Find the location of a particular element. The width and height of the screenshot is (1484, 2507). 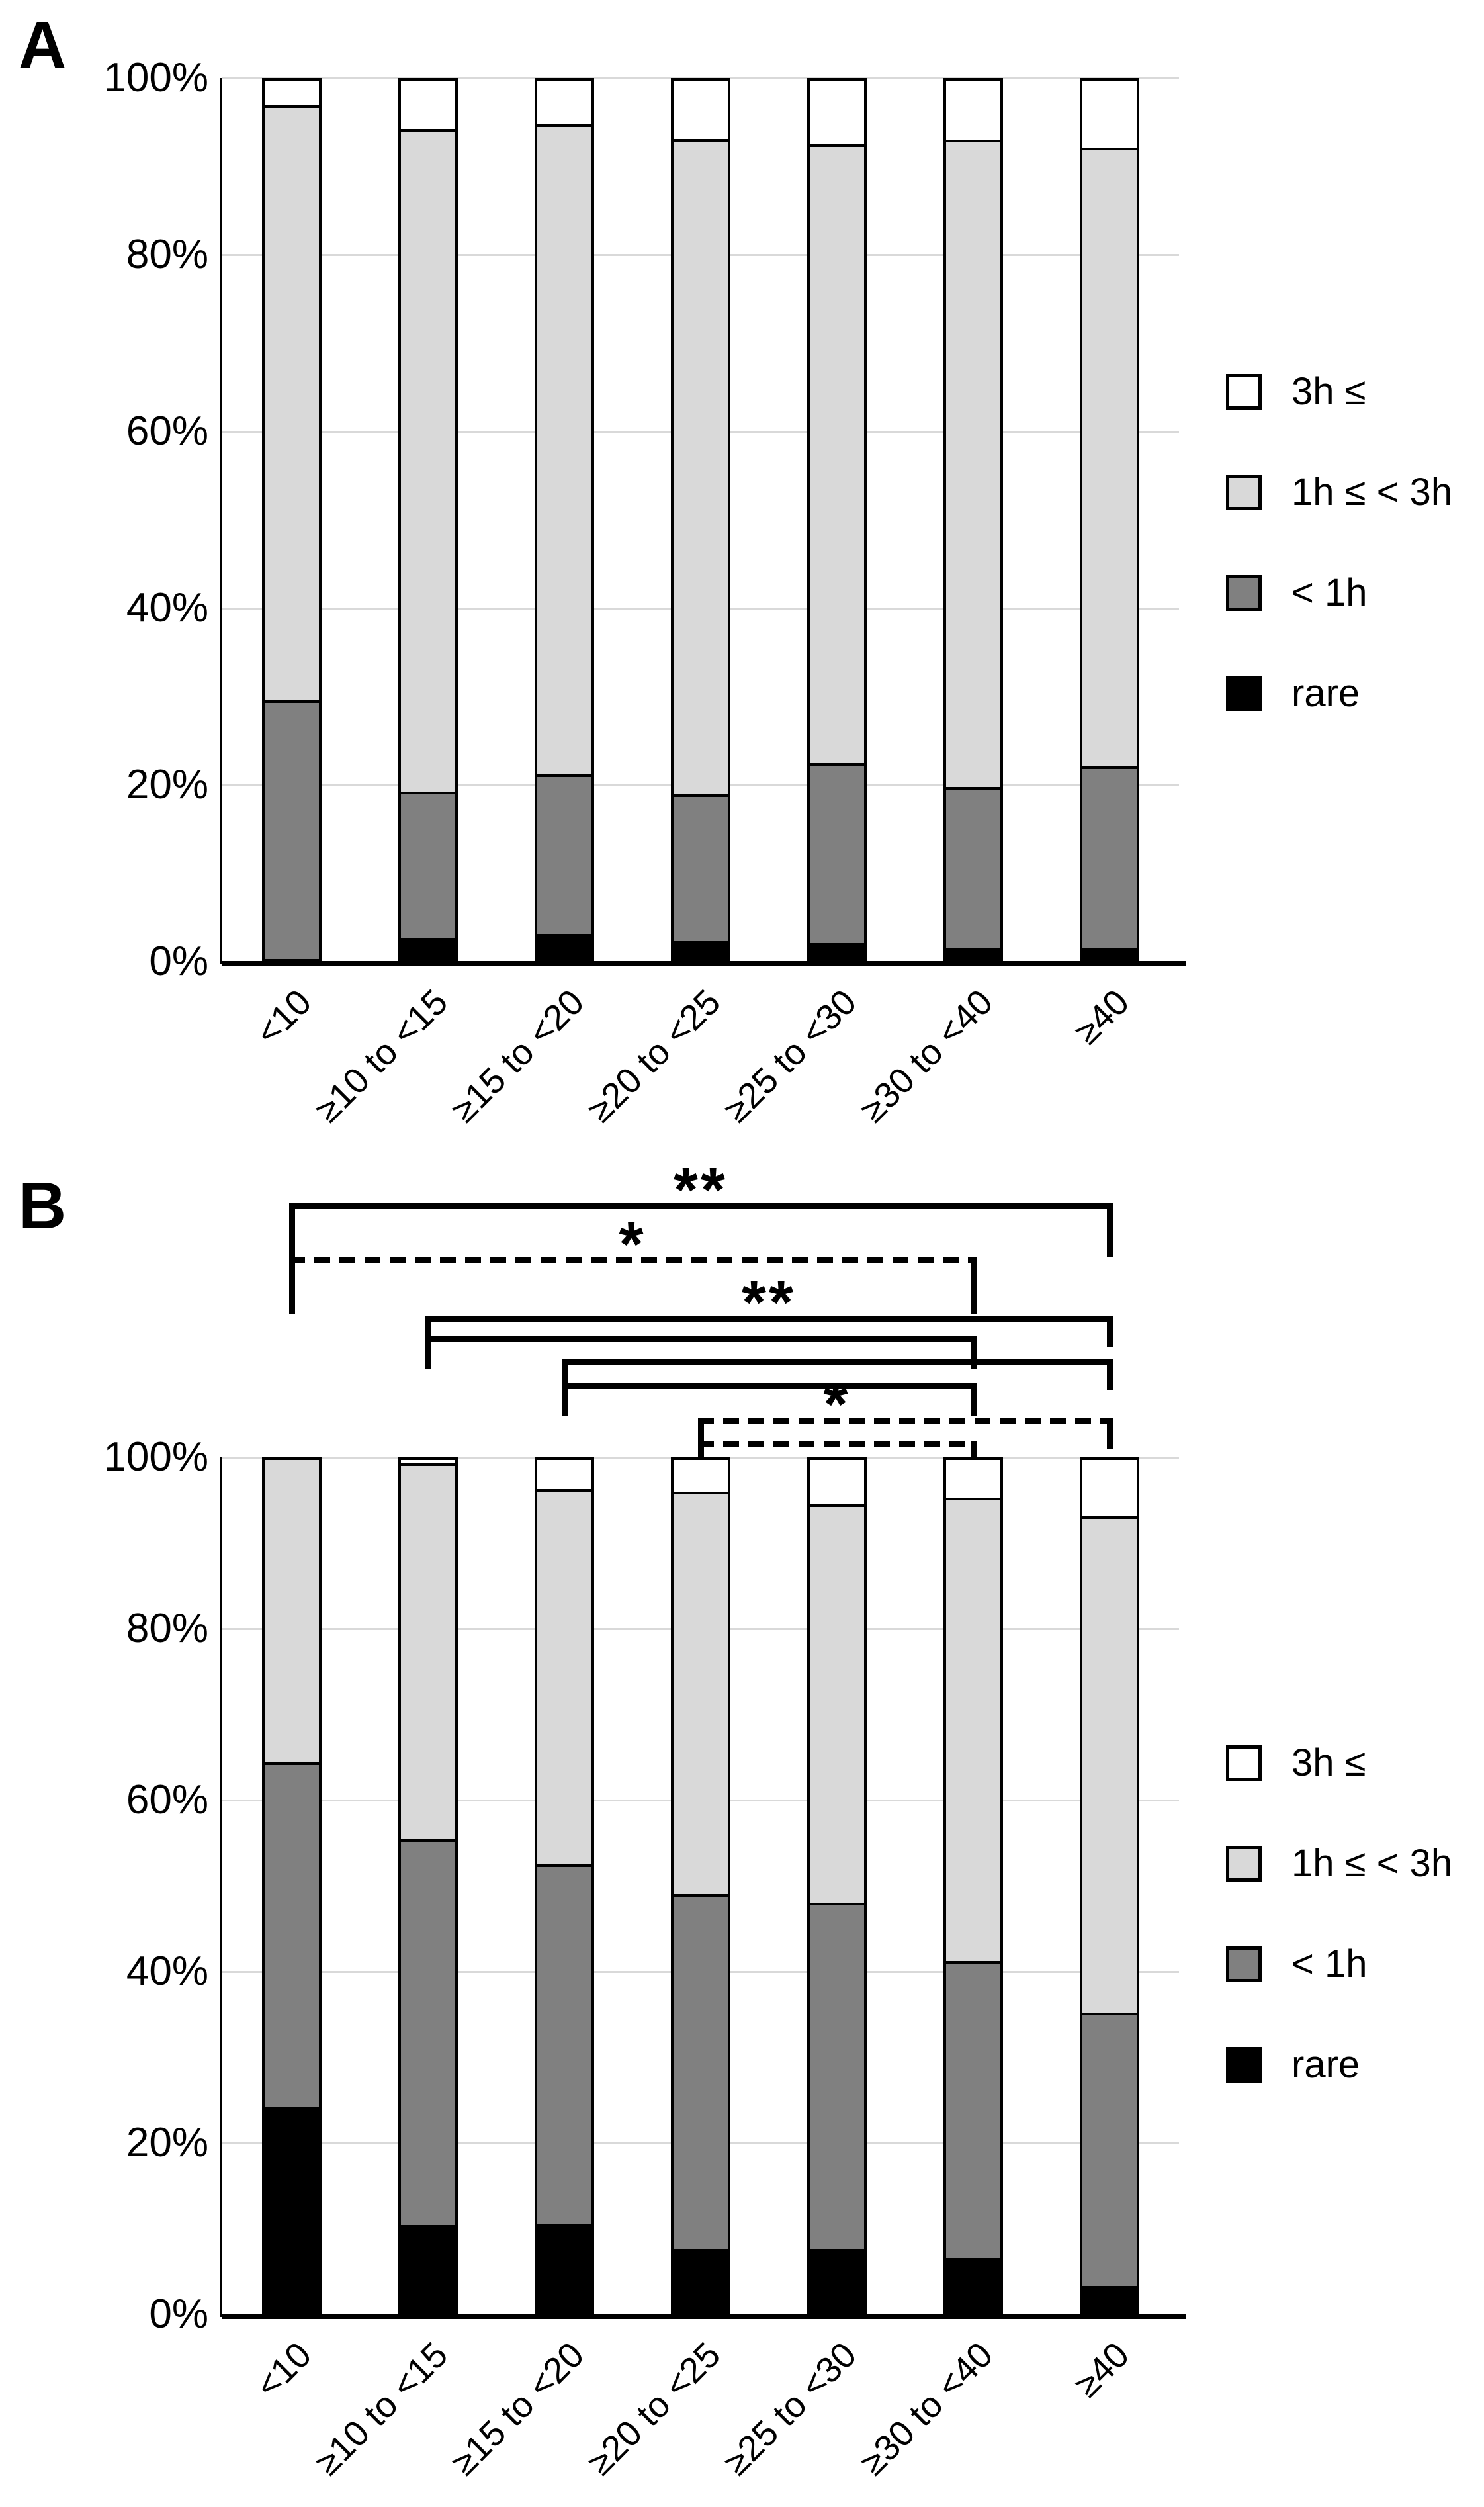

legend-item-label: rare is located at coordinates (1326, 694).